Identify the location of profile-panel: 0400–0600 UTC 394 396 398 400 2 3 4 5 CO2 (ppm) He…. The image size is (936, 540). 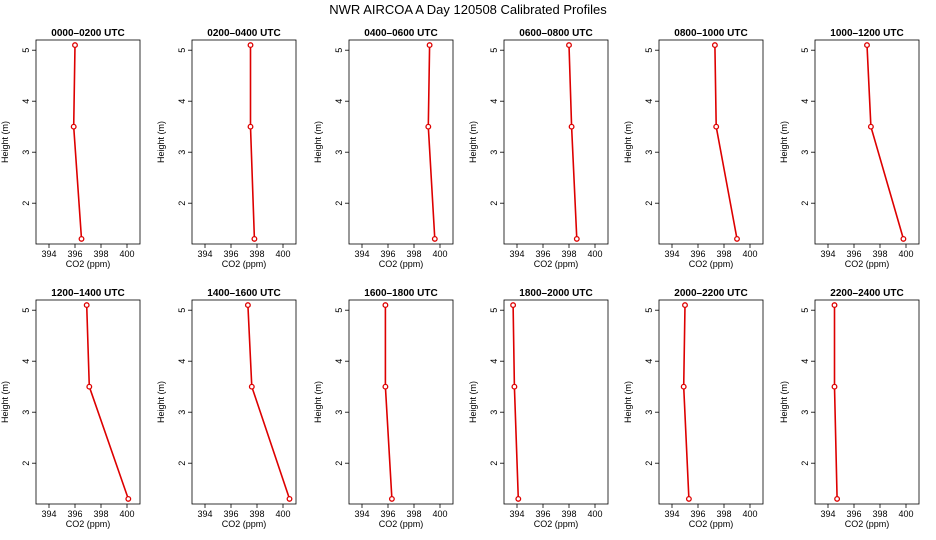
(383, 148).